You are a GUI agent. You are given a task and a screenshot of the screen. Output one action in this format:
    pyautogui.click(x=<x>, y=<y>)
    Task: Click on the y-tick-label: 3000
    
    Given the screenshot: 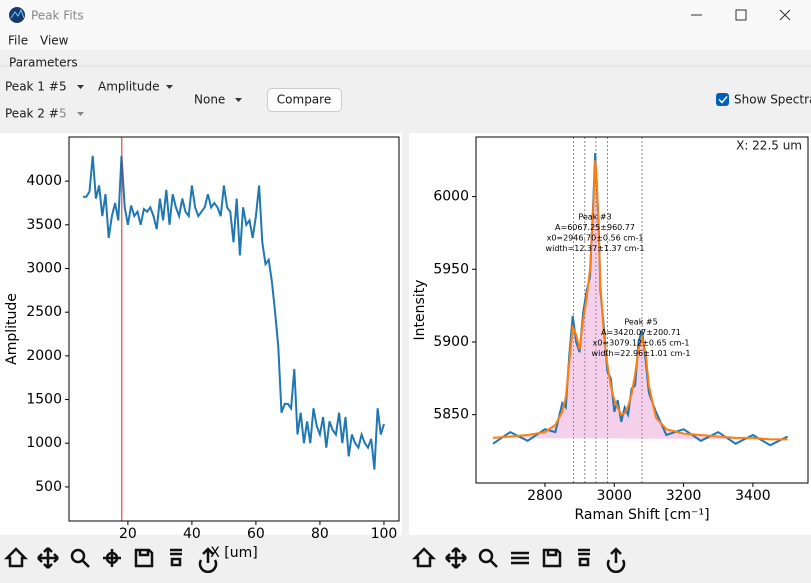 What is the action you would take?
    pyautogui.click(x=44, y=268)
    